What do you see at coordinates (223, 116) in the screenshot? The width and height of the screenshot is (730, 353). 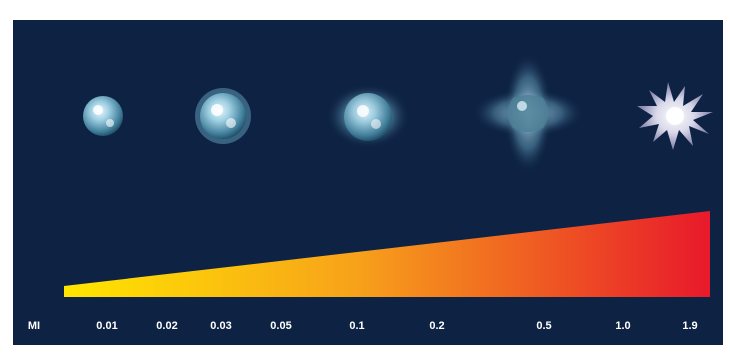 I see `bubble-oscillating-icon` at bounding box center [223, 116].